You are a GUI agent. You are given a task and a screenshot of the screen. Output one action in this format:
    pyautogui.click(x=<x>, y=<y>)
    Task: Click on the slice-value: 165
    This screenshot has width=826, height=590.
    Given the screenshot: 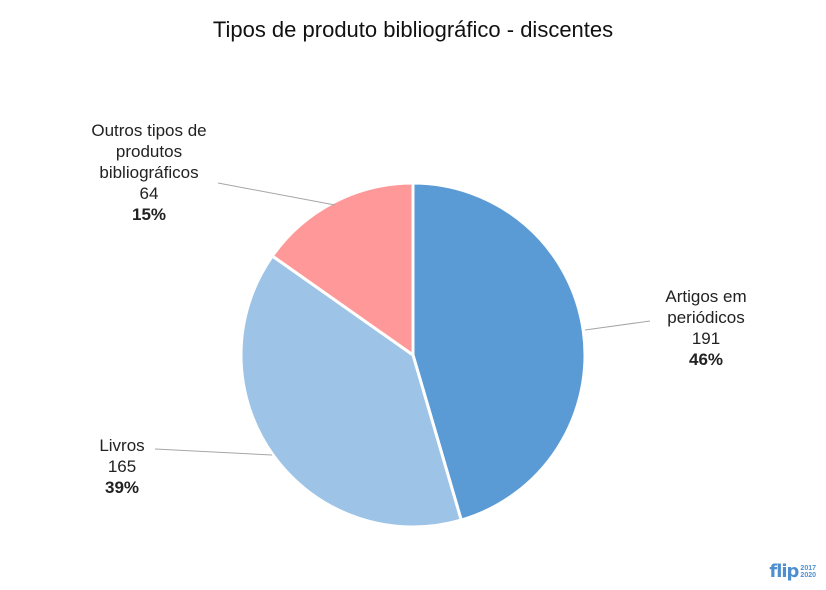 What is the action you would take?
    pyautogui.click(x=122, y=466)
    